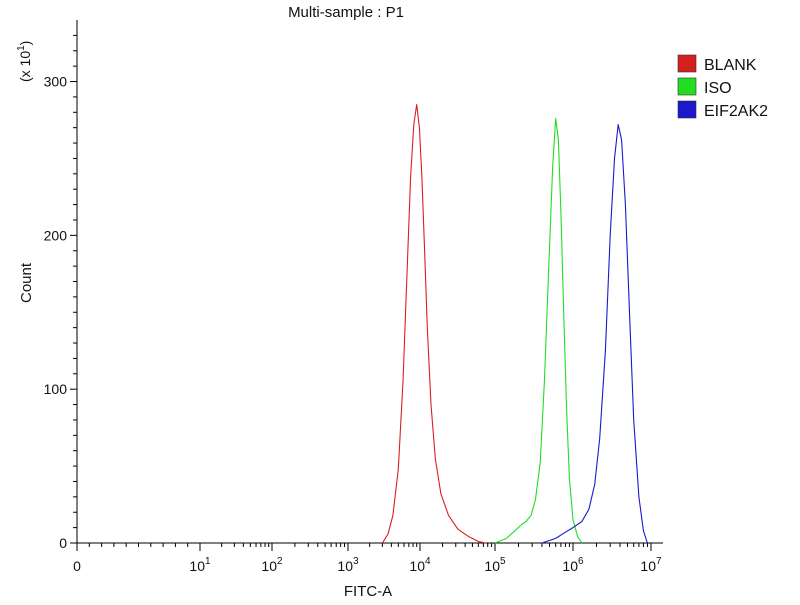 The height and width of the screenshot is (605, 800). Describe the element at coordinates (651, 565) in the screenshot. I see `x-tick-label: 10⁷` at that location.